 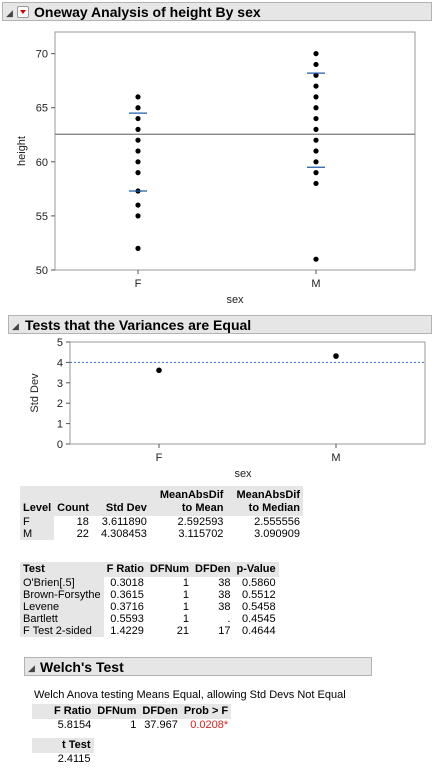 What do you see at coordinates (127, 607) in the screenshot?
I see `fratio-cell: 0.3716` at bounding box center [127, 607].